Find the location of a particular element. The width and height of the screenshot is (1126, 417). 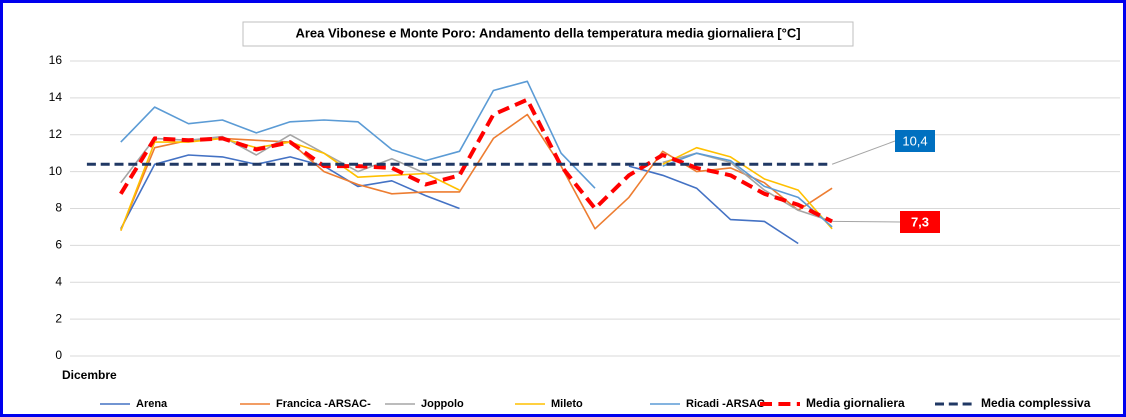

callout-label: 10,4 is located at coordinates (914, 140).